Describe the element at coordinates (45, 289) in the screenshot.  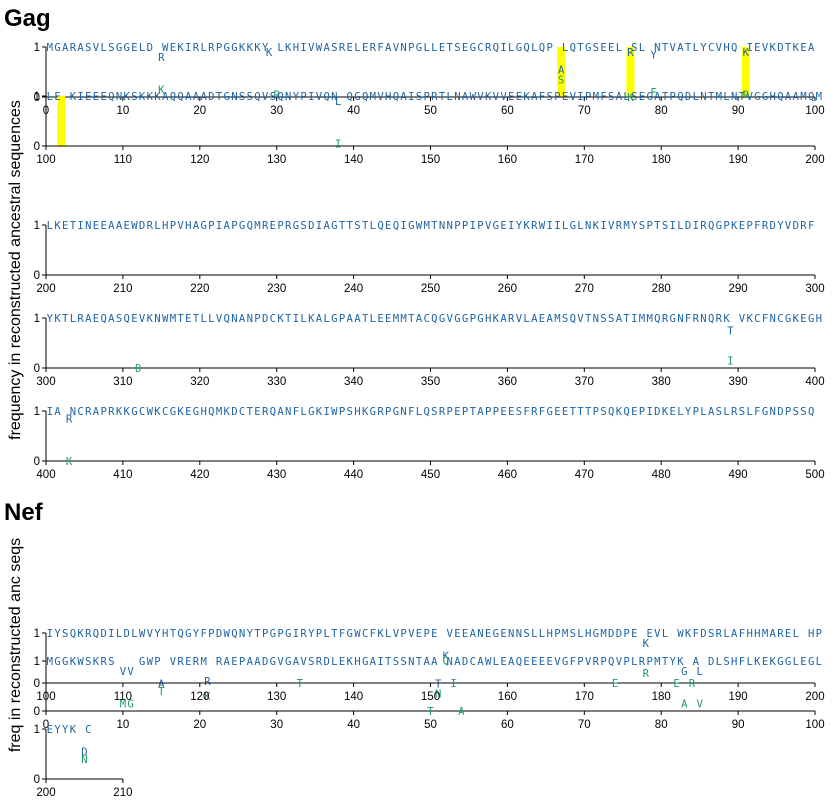
I see `x-tick-label: 200` at that location.